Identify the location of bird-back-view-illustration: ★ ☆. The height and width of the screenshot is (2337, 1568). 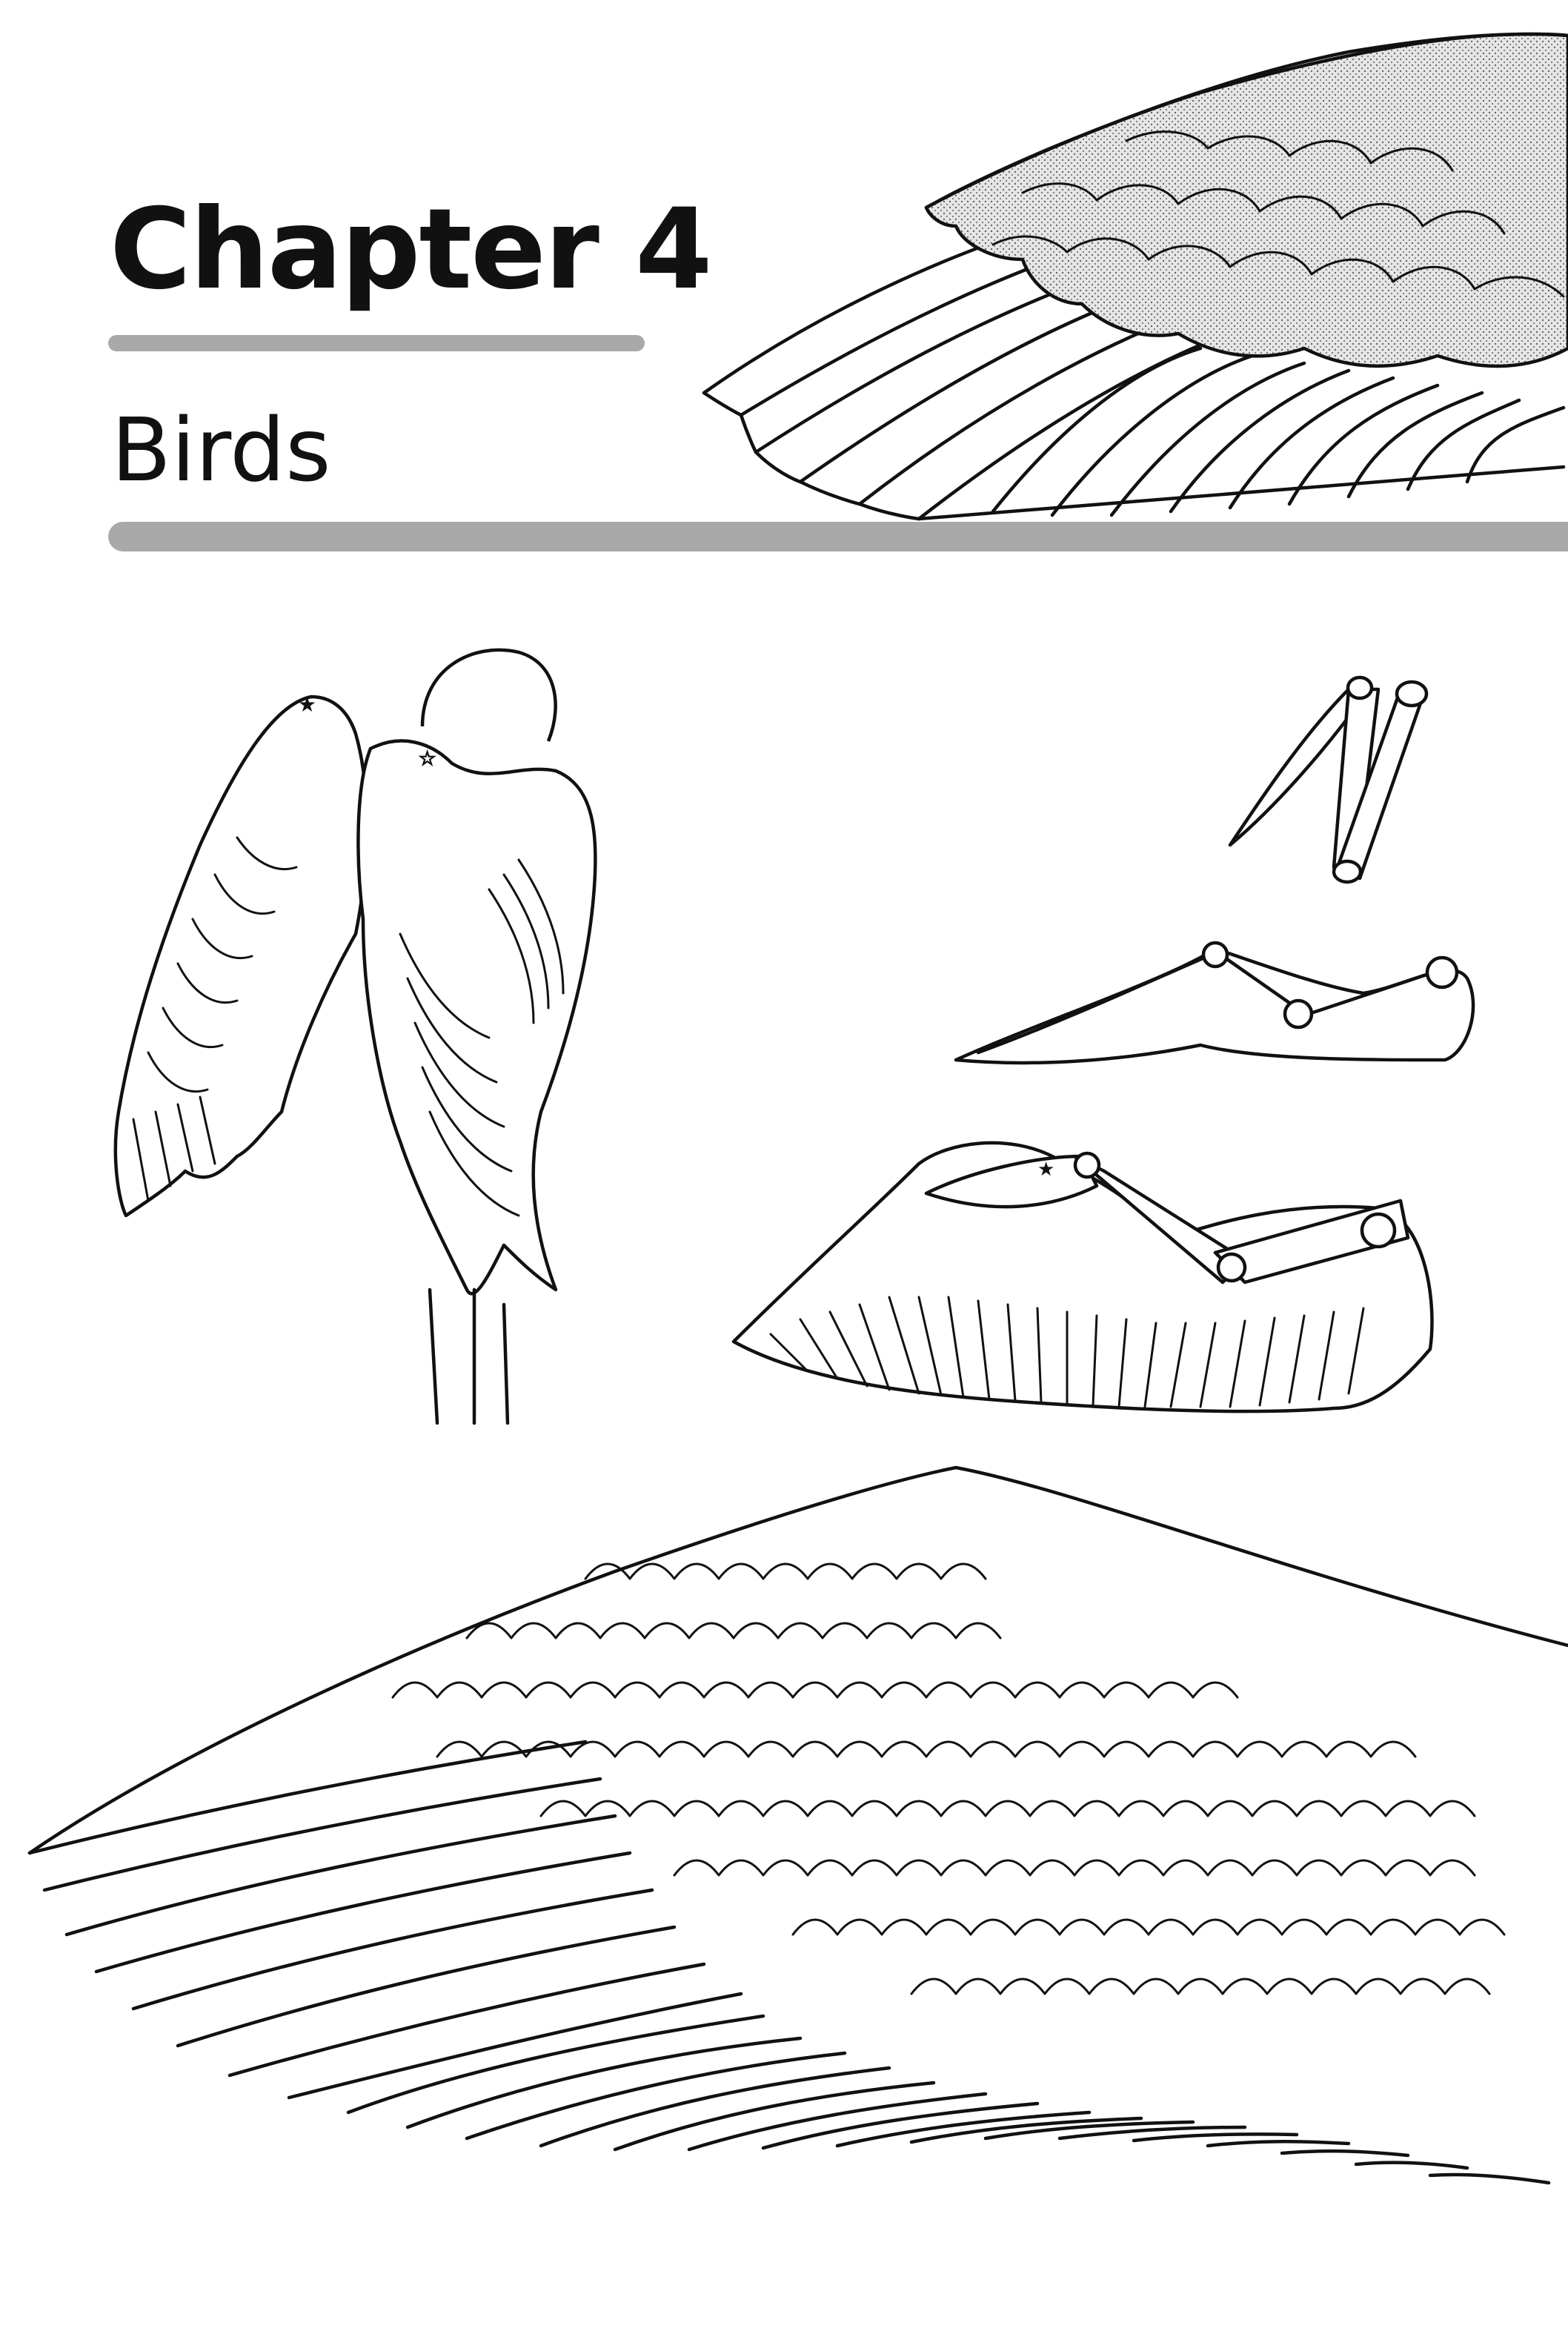
(355, 1036).